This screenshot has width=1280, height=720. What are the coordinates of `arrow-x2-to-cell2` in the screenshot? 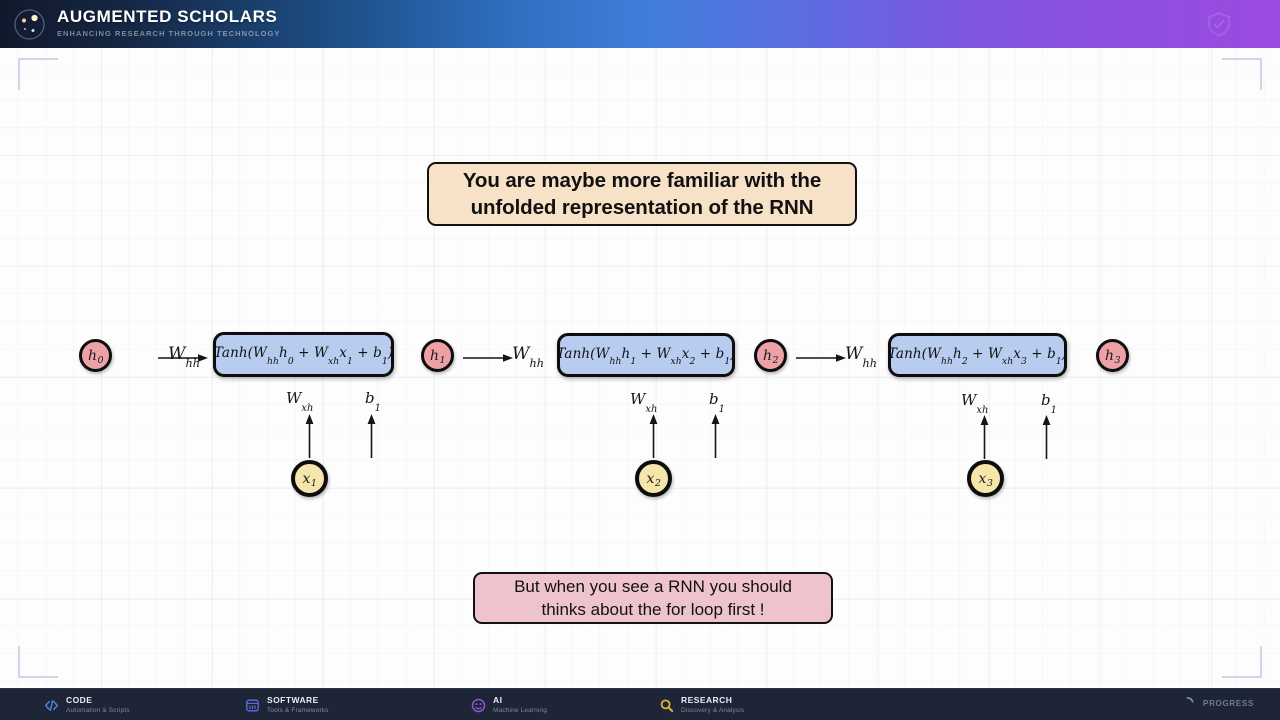 It's located at (653, 436).